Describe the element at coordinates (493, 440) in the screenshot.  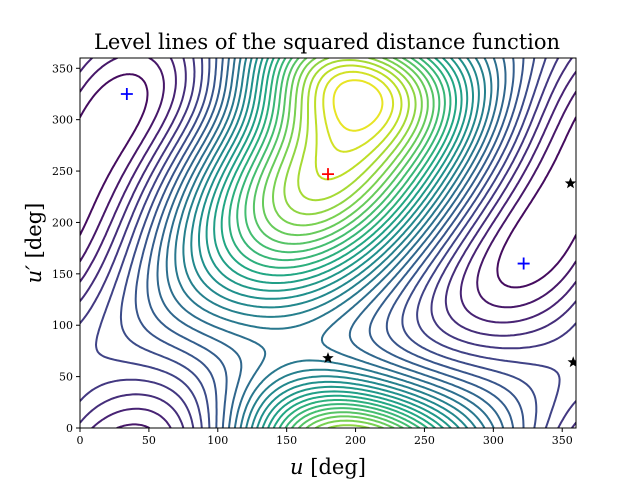
I see `x-tick-label: 300` at that location.